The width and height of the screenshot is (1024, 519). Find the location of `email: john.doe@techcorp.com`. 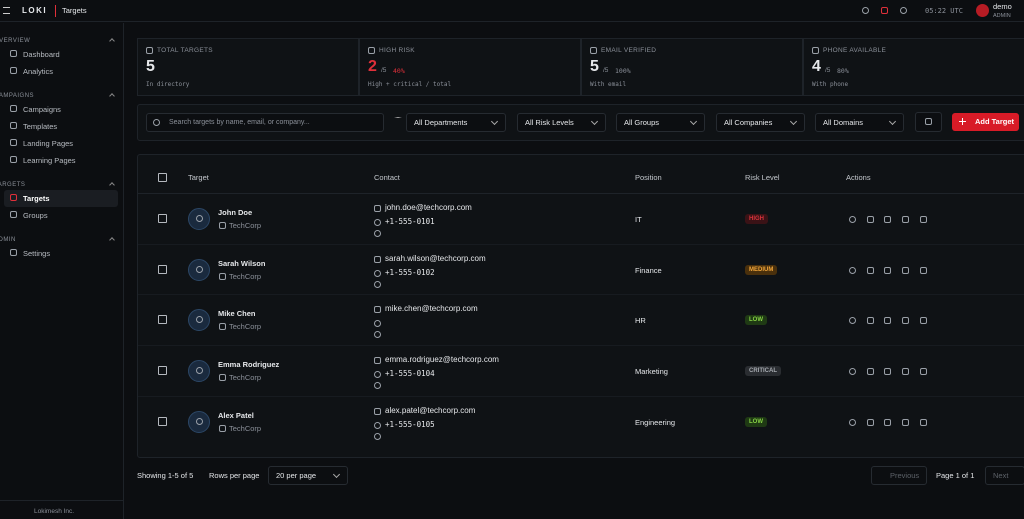

email: john.doe@techcorp.com is located at coordinates (428, 207).